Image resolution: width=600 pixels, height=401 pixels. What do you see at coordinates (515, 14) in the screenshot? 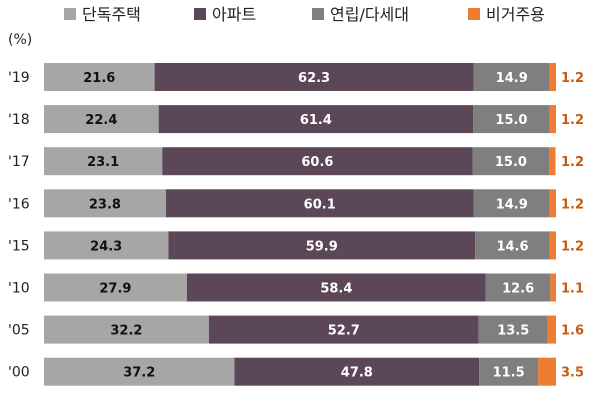
I see `legend-label-4: 비거주용` at bounding box center [515, 14].